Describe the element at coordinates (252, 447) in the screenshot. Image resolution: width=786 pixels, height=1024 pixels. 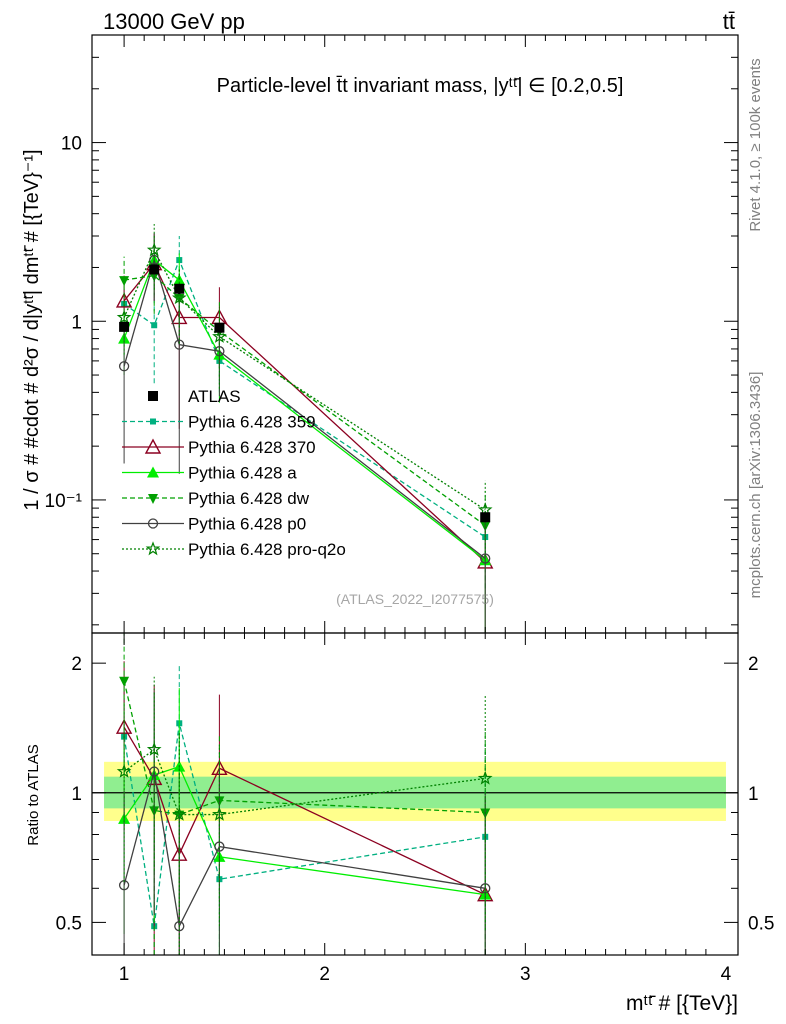
I see `legend-label: Pythia 6.428 370` at that location.